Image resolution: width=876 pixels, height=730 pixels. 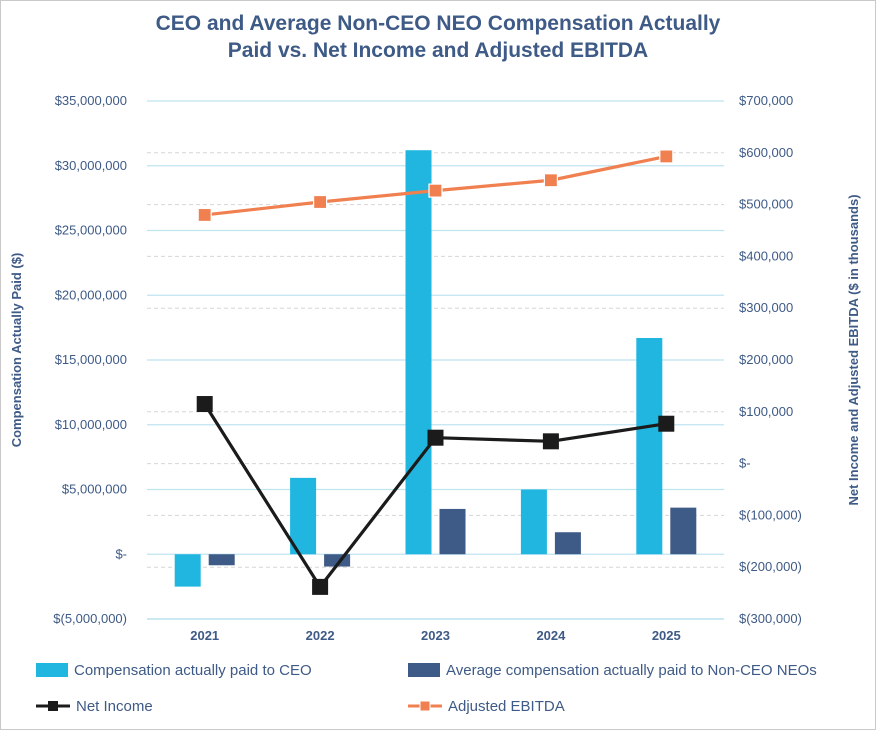 What do you see at coordinates (766, 411) in the screenshot?
I see `y-right-tick-label: $100,000` at bounding box center [766, 411].